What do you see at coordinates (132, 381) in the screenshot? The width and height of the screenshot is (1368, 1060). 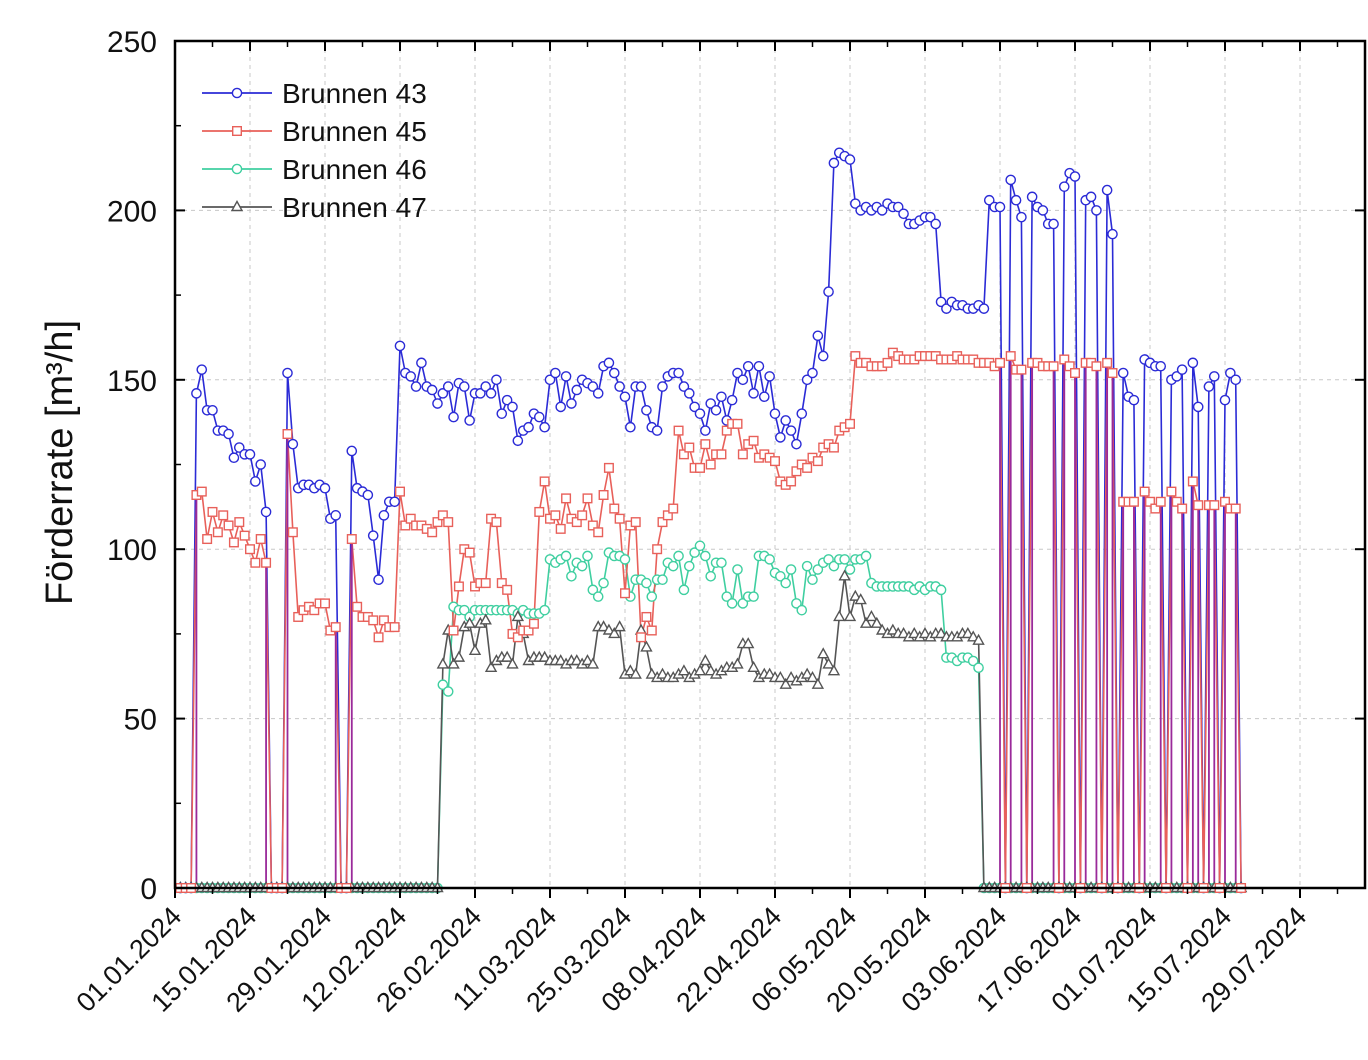 I see `y-tick-label: 150` at bounding box center [132, 381].